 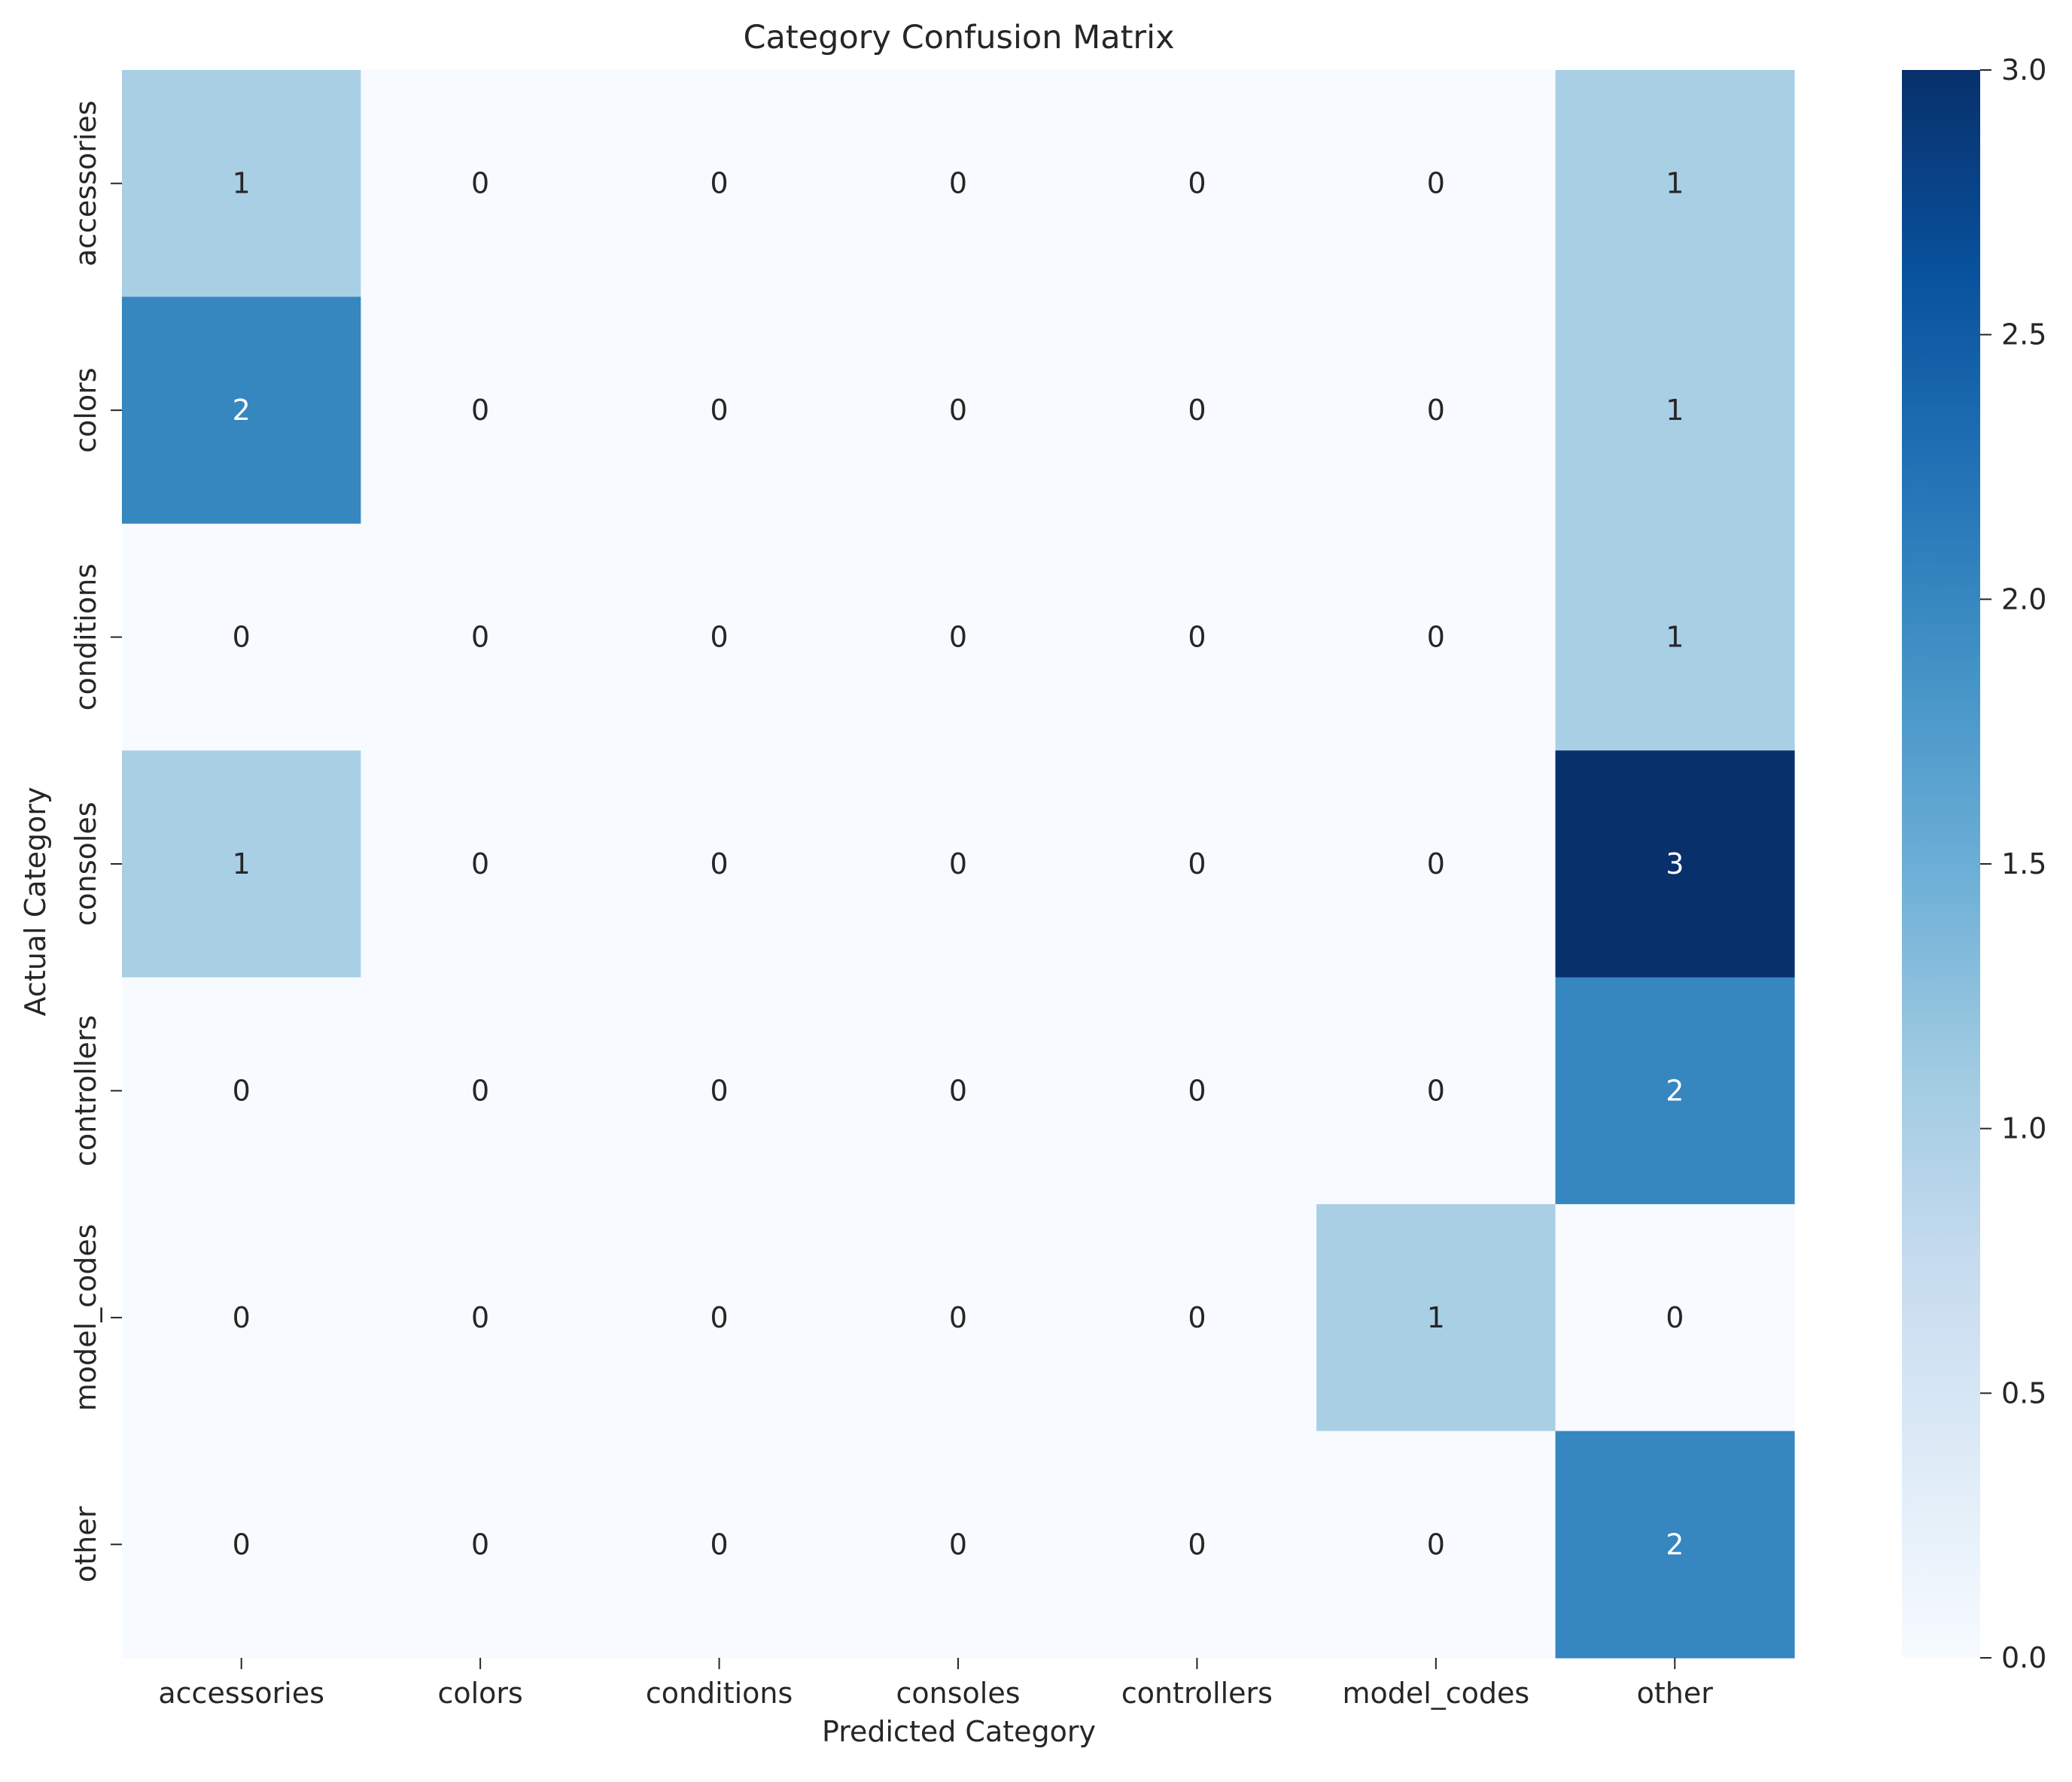 What do you see at coordinates (2023, 1392) in the screenshot?
I see `colorbar-tick-label: 0.5` at bounding box center [2023, 1392].